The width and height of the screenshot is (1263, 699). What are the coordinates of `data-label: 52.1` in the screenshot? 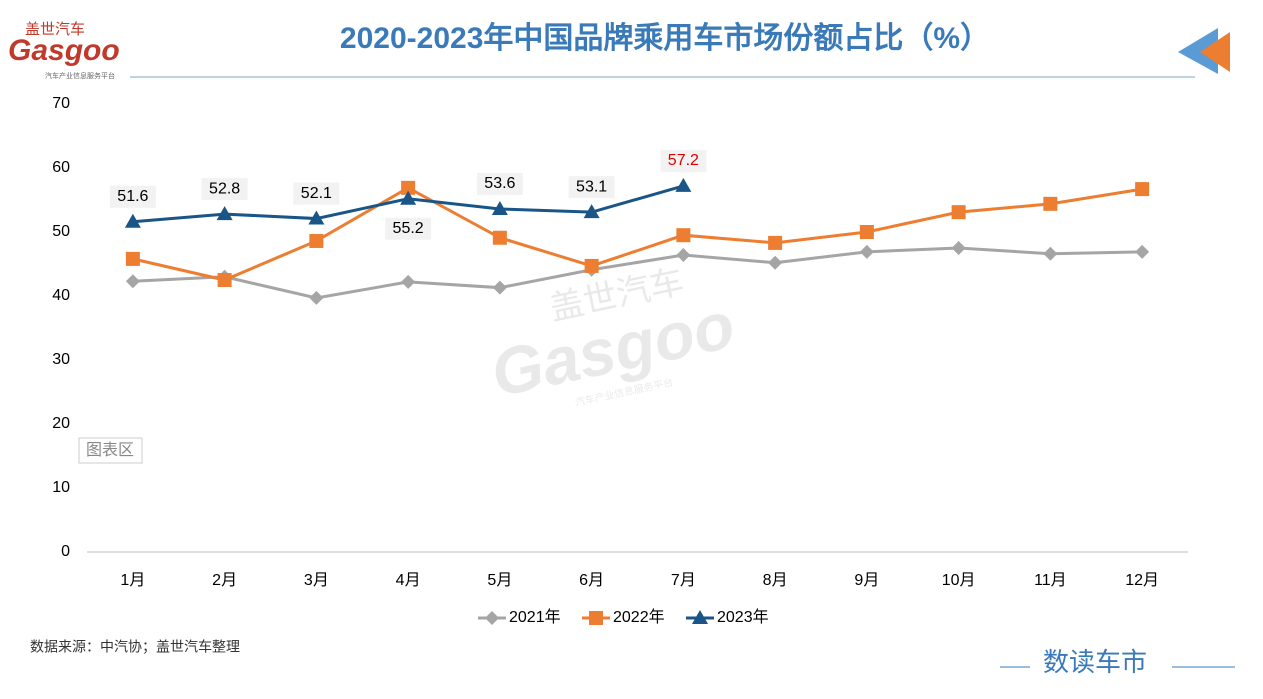 It's located at (316, 193).